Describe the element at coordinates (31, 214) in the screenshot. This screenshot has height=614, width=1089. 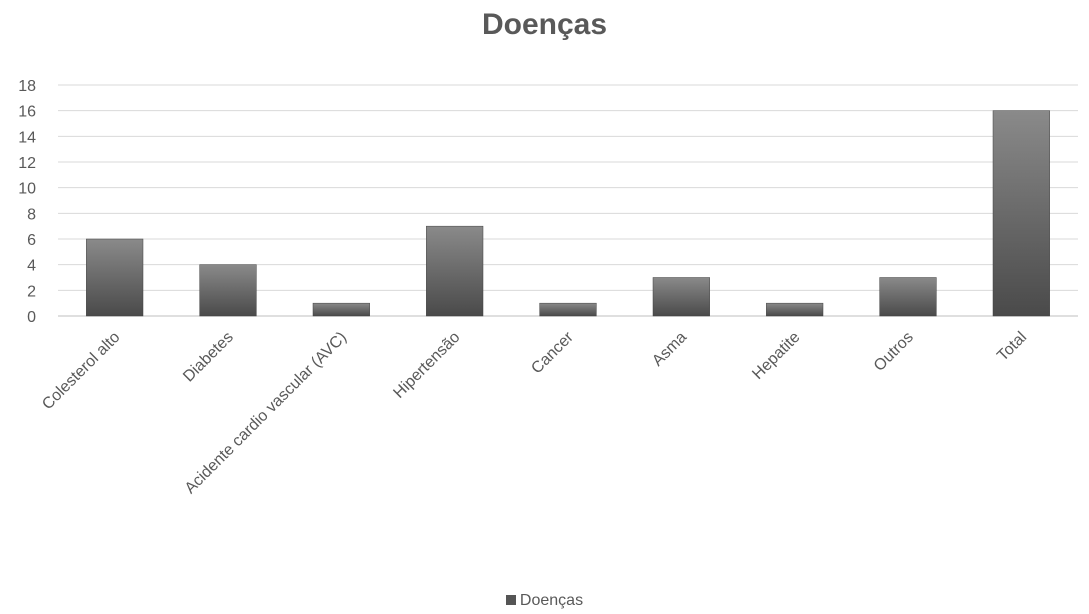
I see `y-tick-label: 8` at that location.